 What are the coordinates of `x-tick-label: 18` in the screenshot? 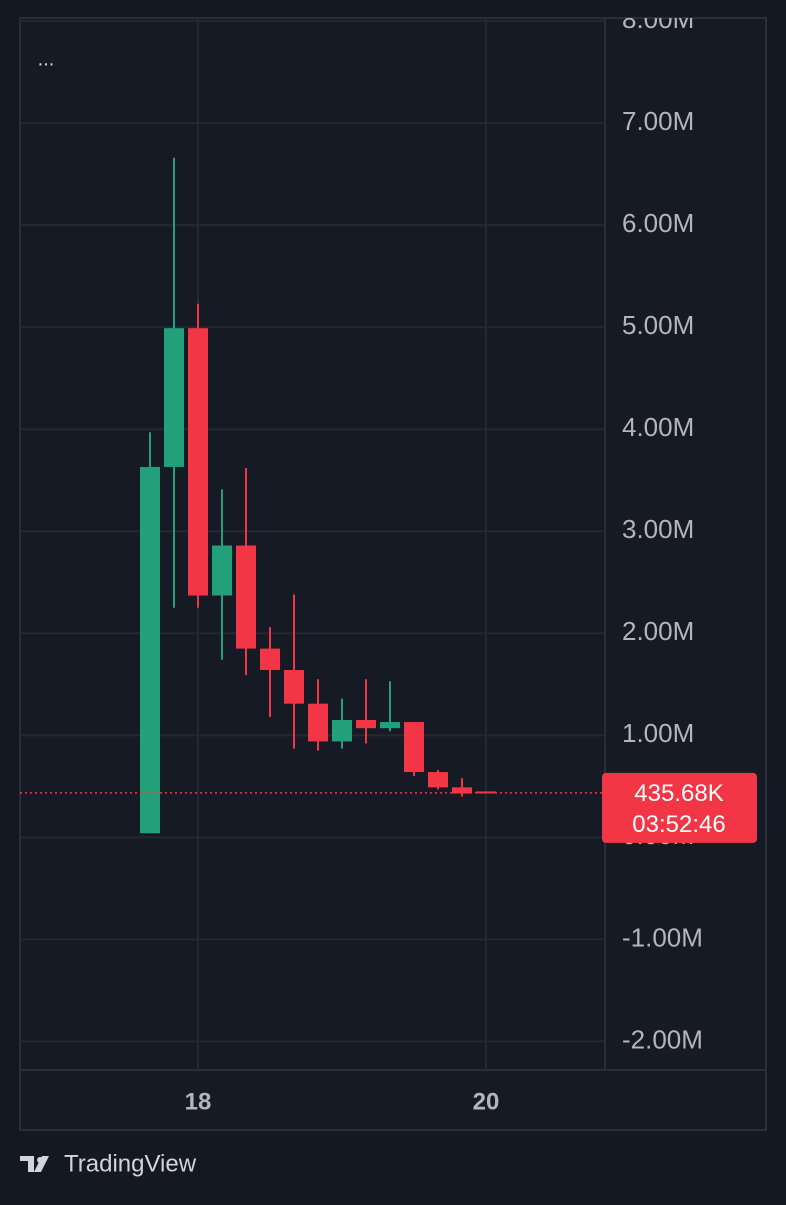 It's located at (198, 1101).